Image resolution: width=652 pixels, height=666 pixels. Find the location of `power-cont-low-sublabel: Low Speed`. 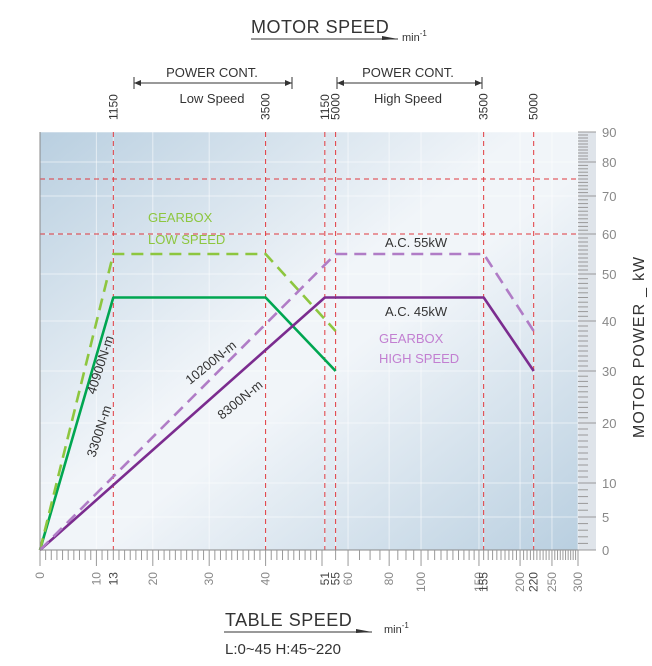

power-cont-low-sublabel: Low Speed is located at coordinates (211, 98).